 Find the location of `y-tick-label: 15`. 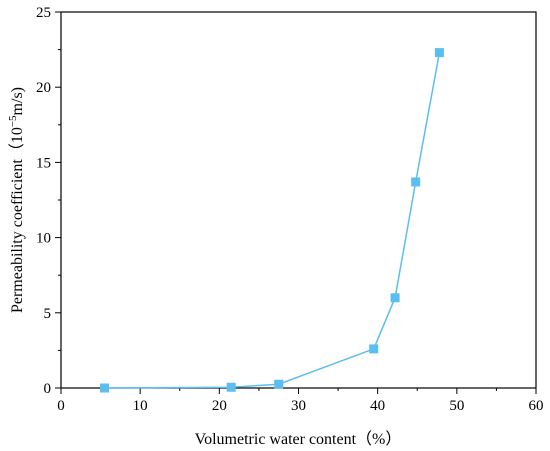

y-tick-label: 15 is located at coordinates (43, 163).